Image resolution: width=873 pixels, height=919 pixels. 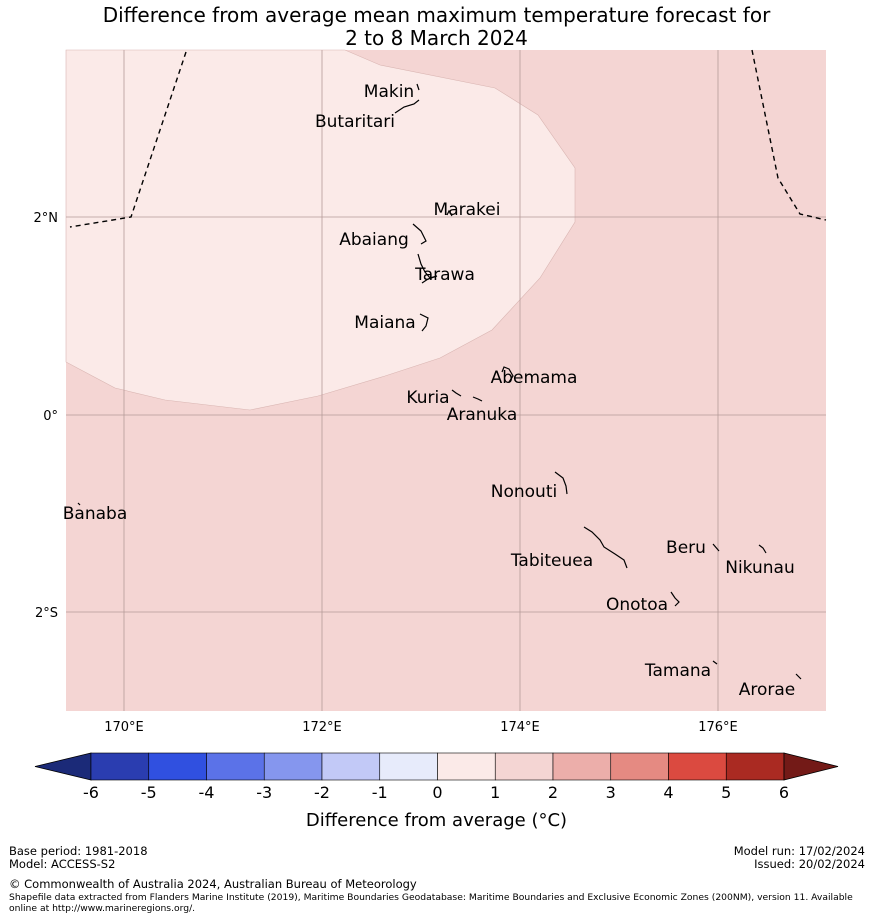 I want to click on latitude-labels: 2°N 0° 2°S, so click(x=46, y=416).